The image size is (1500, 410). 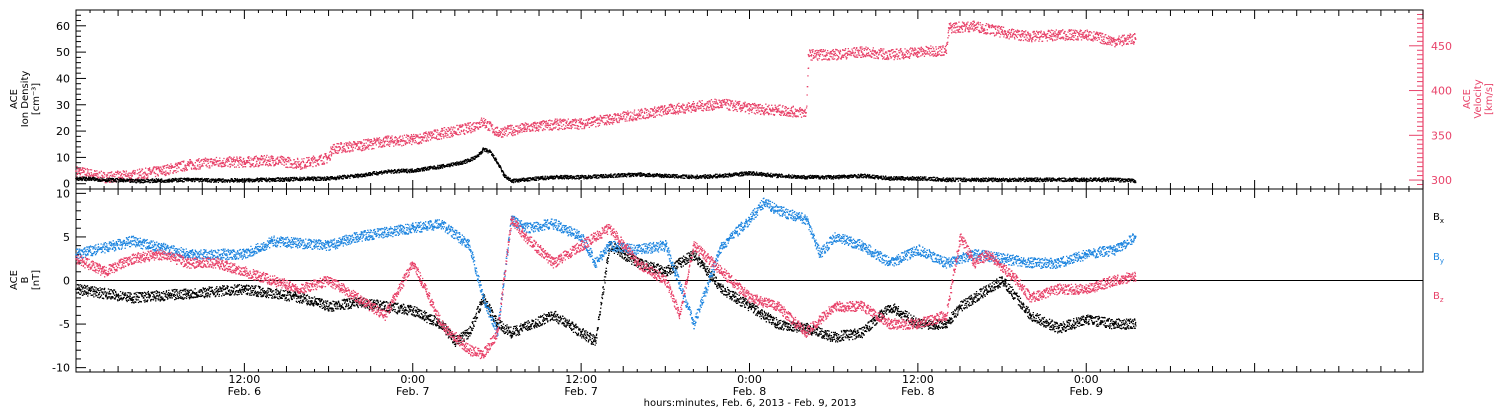 I want to click on y-tick-label: -5, so click(x=64, y=324).